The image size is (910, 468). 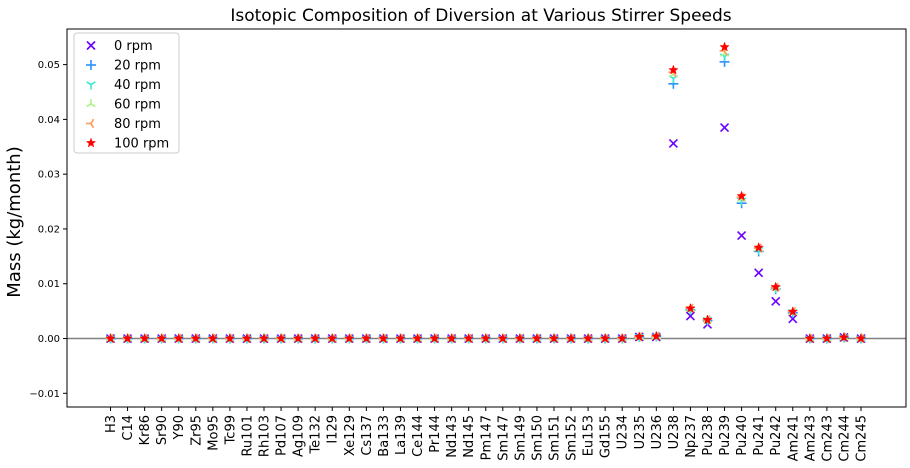 What do you see at coordinates (640, 432) in the screenshot?
I see `x-tick-label: U235` at bounding box center [640, 432].